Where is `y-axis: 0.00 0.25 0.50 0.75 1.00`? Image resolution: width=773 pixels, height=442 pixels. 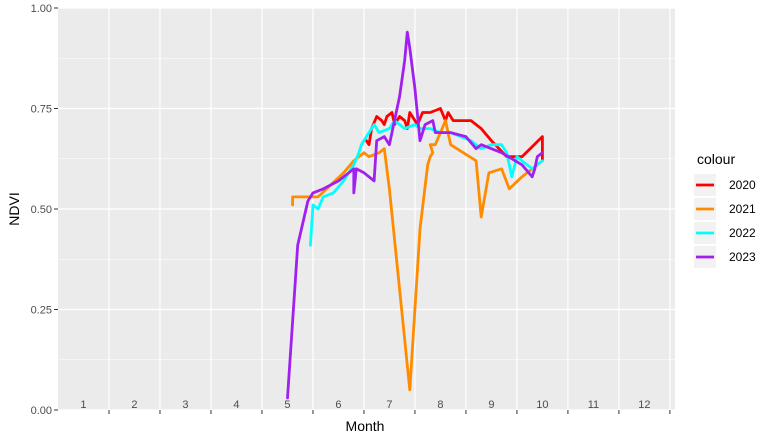 y-axis: 0.00 0.25 0.50 0.75 1.00 is located at coordinates (44, 210).